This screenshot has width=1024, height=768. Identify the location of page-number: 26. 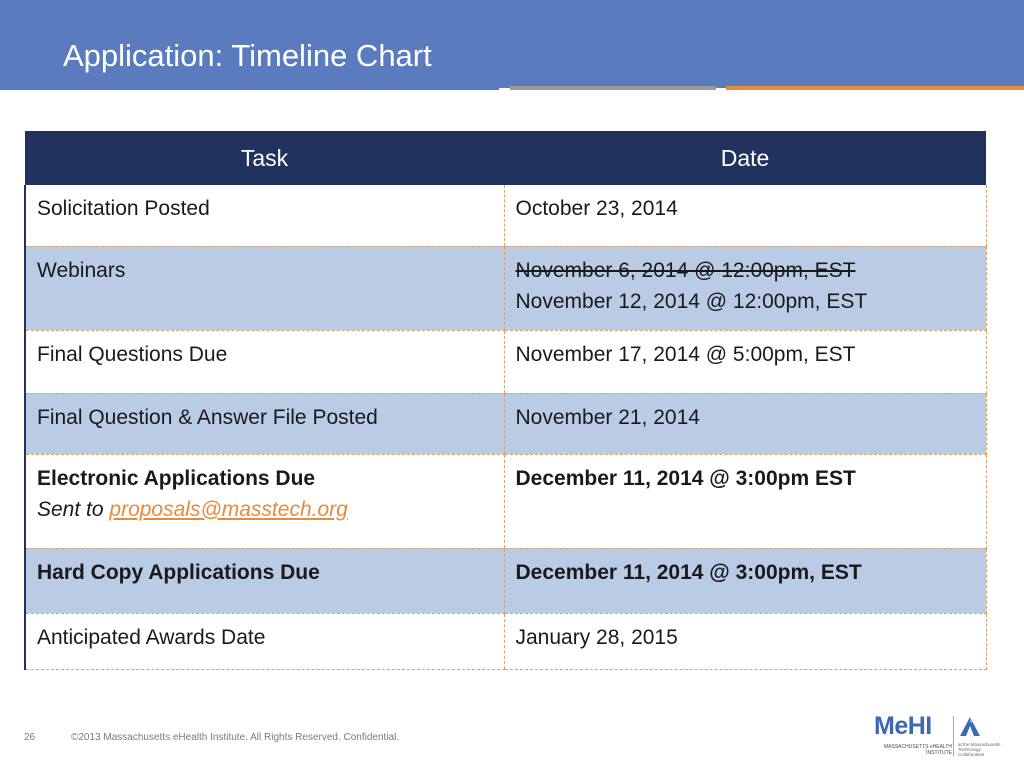
(30, 737).